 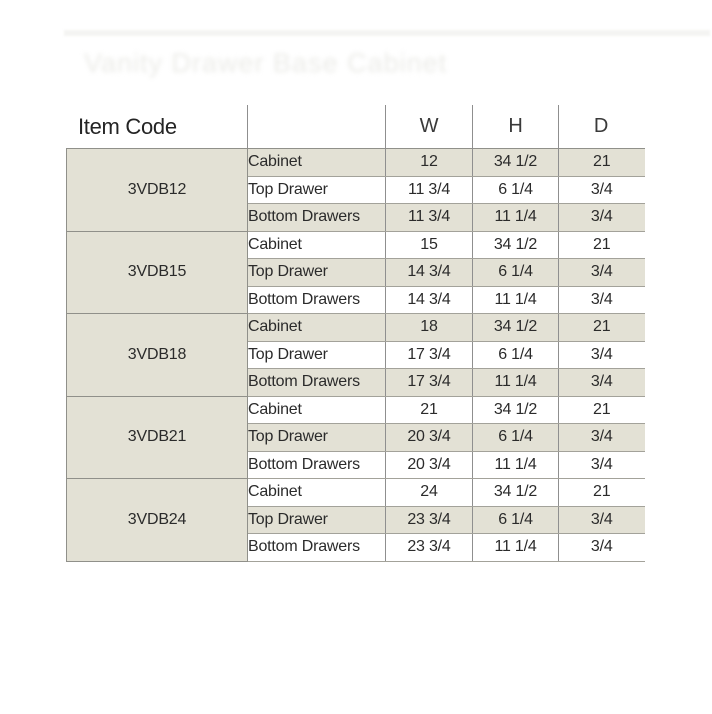 I want to click on item-code-cell: 3VDB21, so click(x=157, y=437).